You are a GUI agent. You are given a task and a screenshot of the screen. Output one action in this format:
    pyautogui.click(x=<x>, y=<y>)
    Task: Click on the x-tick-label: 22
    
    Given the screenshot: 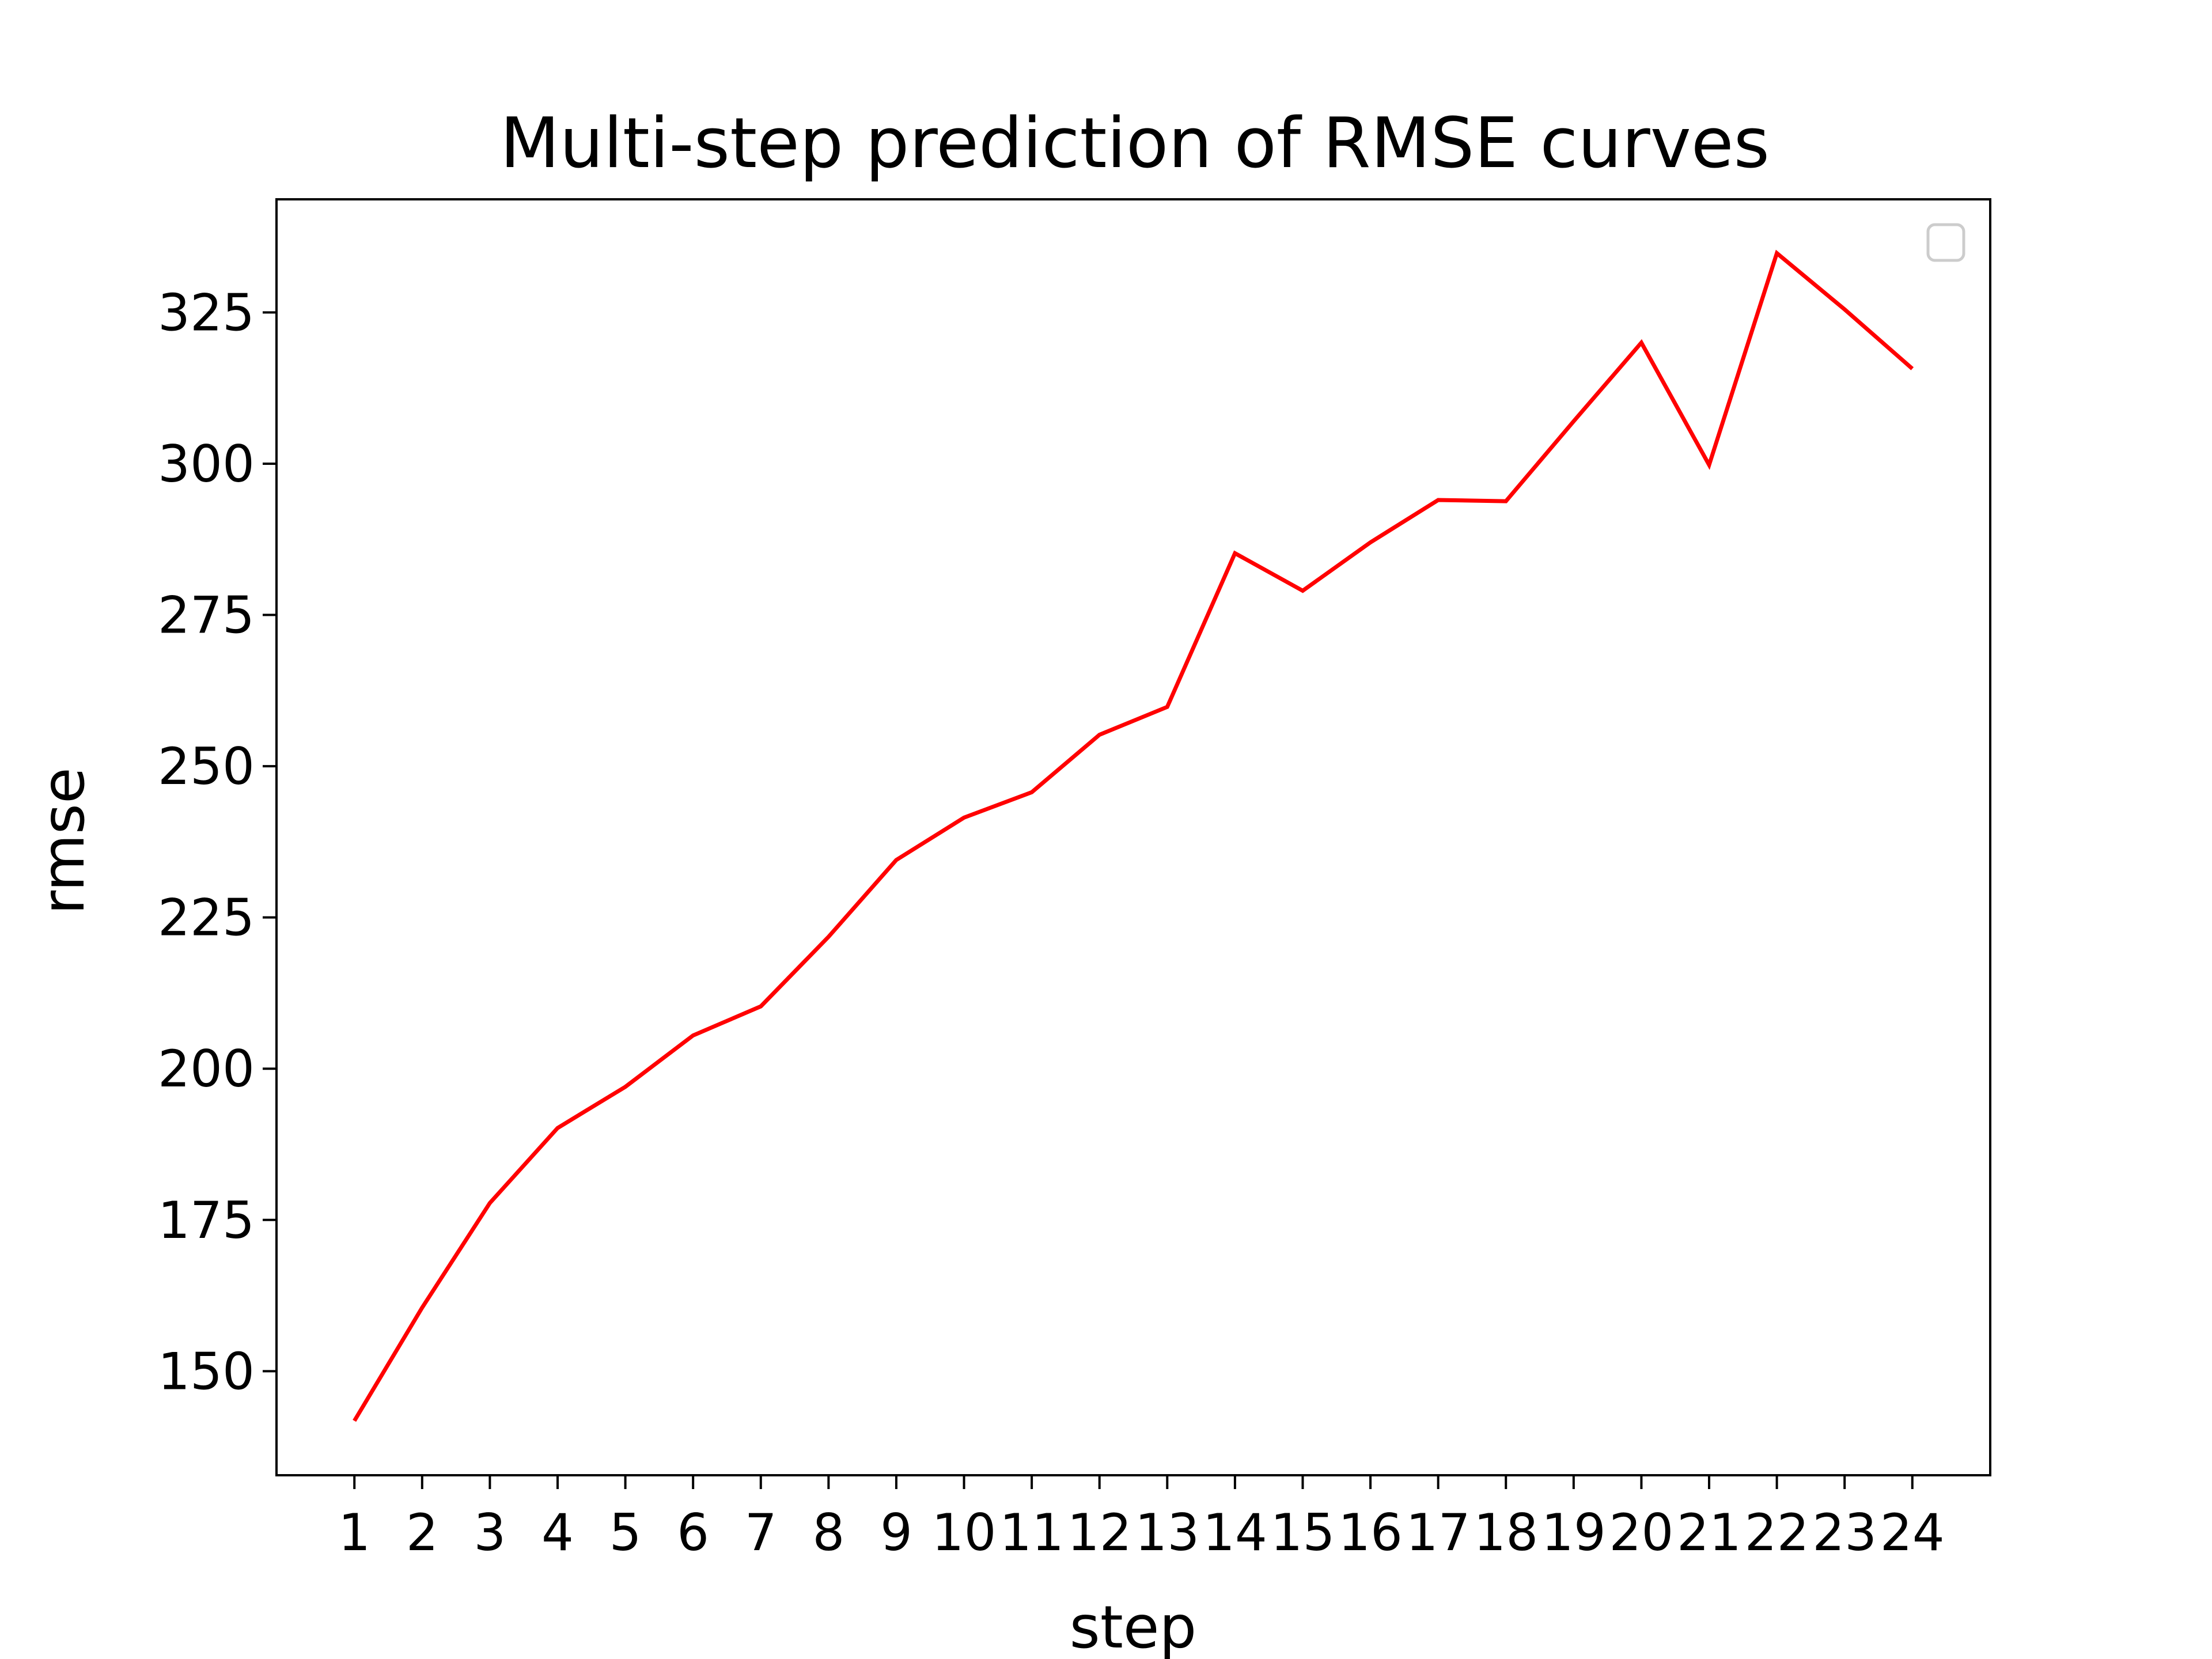 What is the action you would take?
    pyautogui.click(x=1777, y=1532)
    